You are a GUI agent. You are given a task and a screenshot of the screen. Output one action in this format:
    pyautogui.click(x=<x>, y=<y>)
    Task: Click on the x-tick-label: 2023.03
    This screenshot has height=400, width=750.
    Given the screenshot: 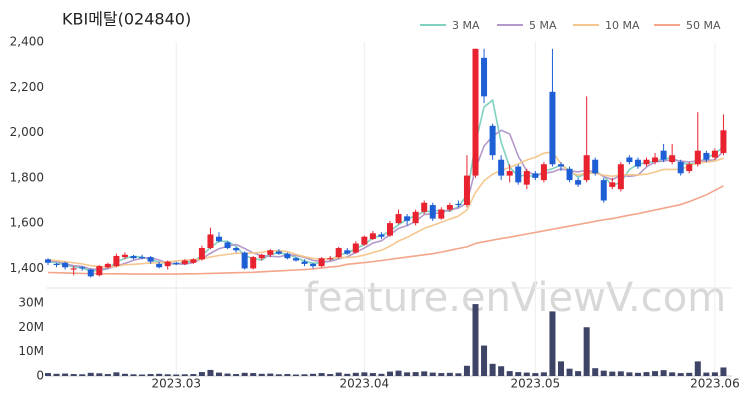 What is the action you would take?
    pyautogui.click(x=176, y=384)
    